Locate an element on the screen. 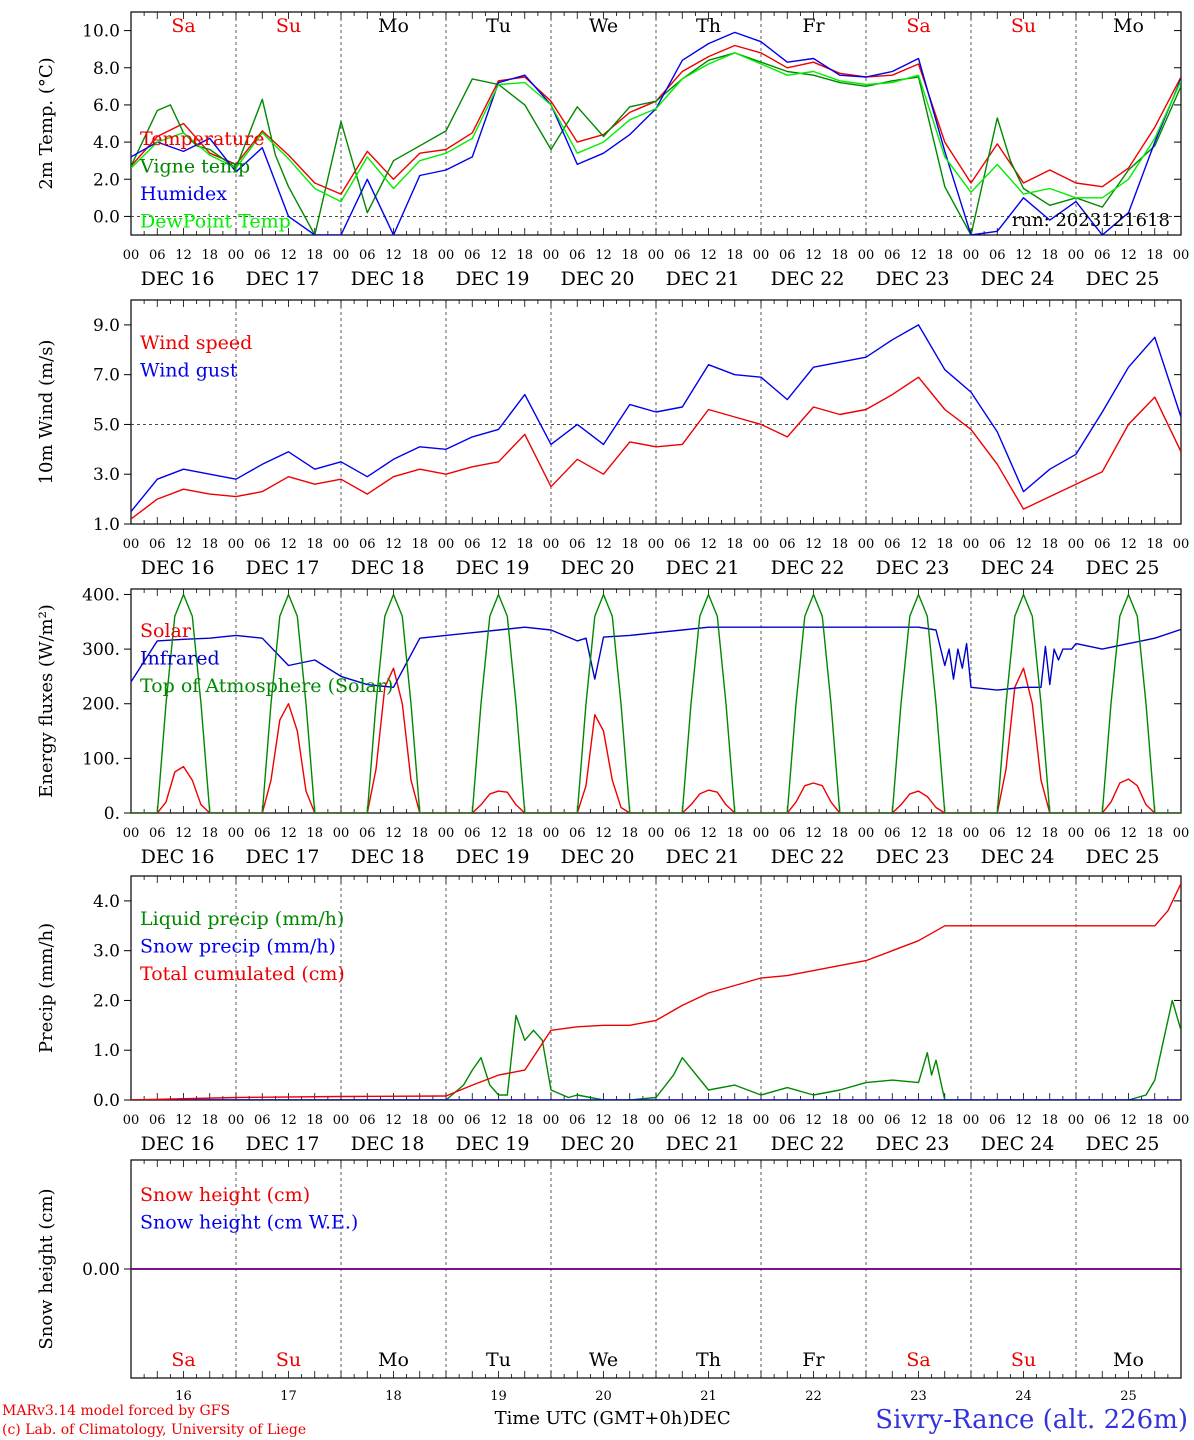  legend-entry: Wind speed is located at coordinates (196, 343).